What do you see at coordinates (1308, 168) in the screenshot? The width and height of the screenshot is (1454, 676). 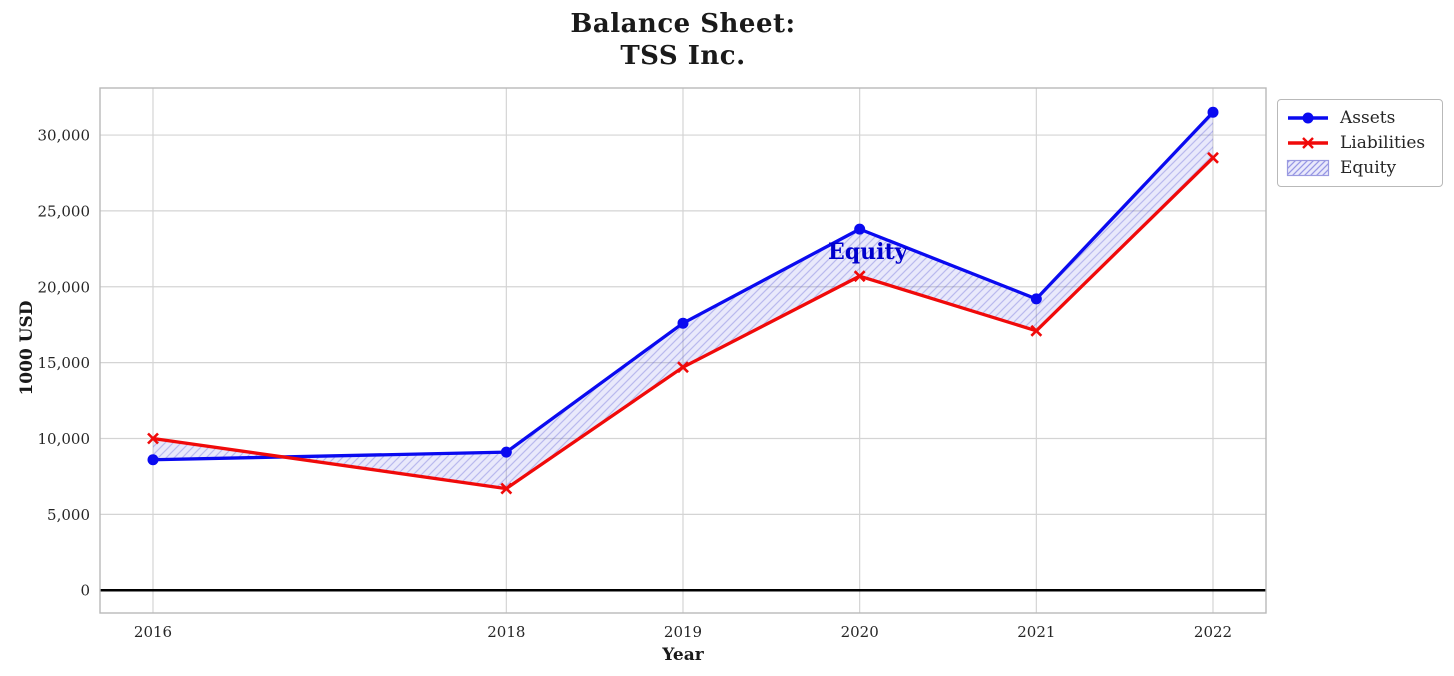 I see `equity-patch-icon` at bounding box center [1308, 168].